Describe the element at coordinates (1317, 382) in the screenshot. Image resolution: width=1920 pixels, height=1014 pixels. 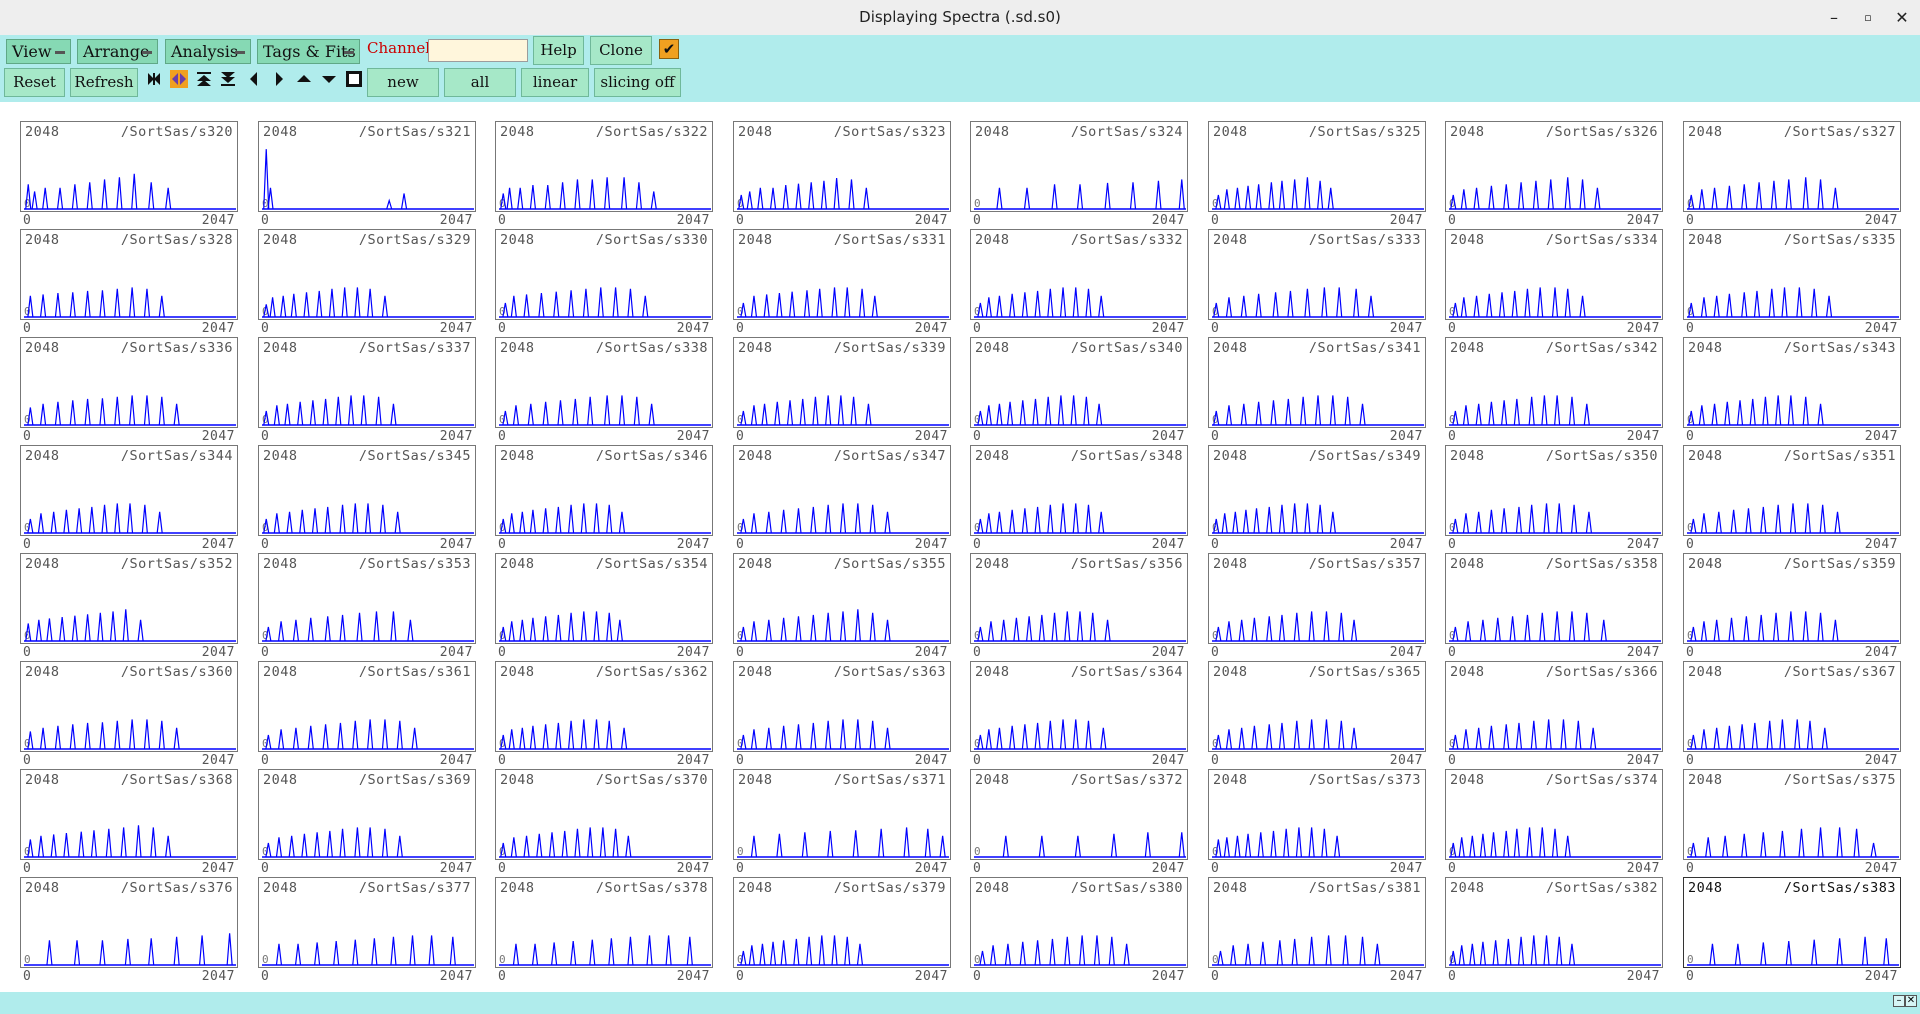
I see `spectrum-frame: 2048/SortSas/s341 0` at that location.